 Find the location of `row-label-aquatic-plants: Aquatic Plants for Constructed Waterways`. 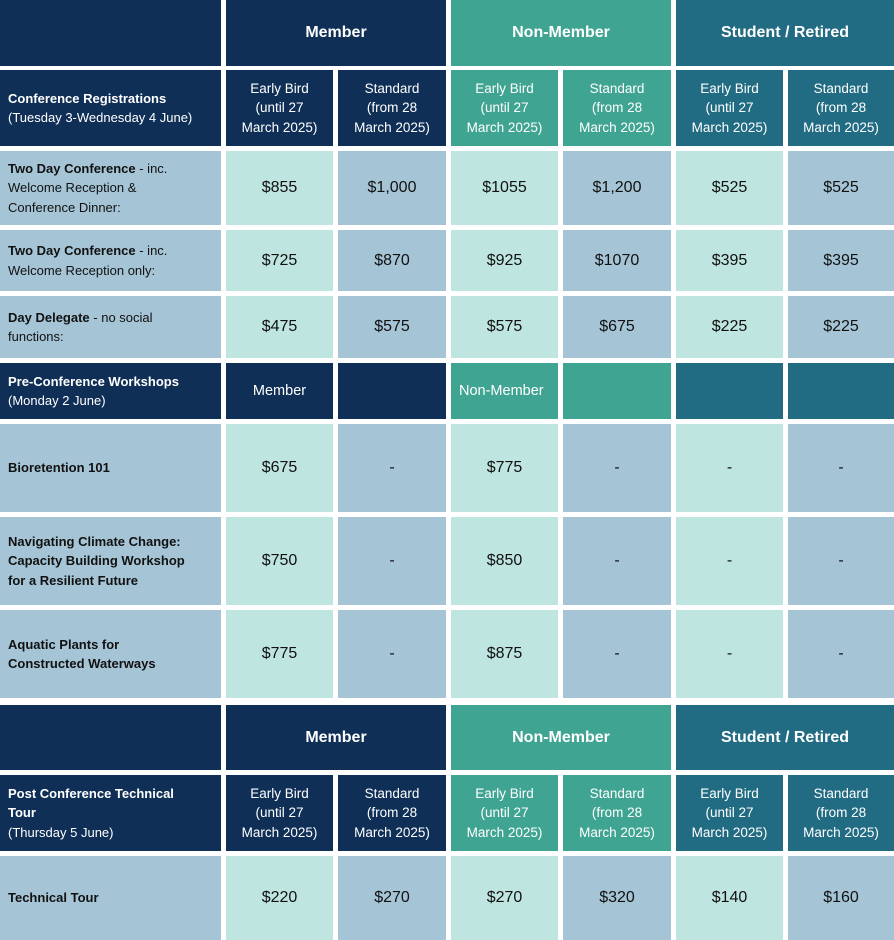

row-label-aquatic-plants: Aquatic Plants for Constructed Waterways is located at coordinates (110, 654).